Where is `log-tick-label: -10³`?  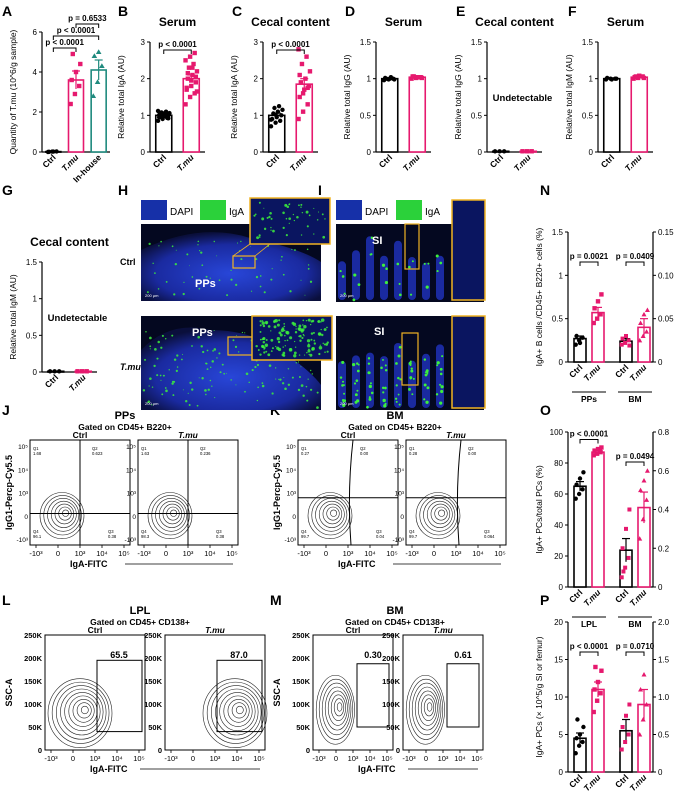
log-tick-label: -10³ is located at coordinates (130, 540).